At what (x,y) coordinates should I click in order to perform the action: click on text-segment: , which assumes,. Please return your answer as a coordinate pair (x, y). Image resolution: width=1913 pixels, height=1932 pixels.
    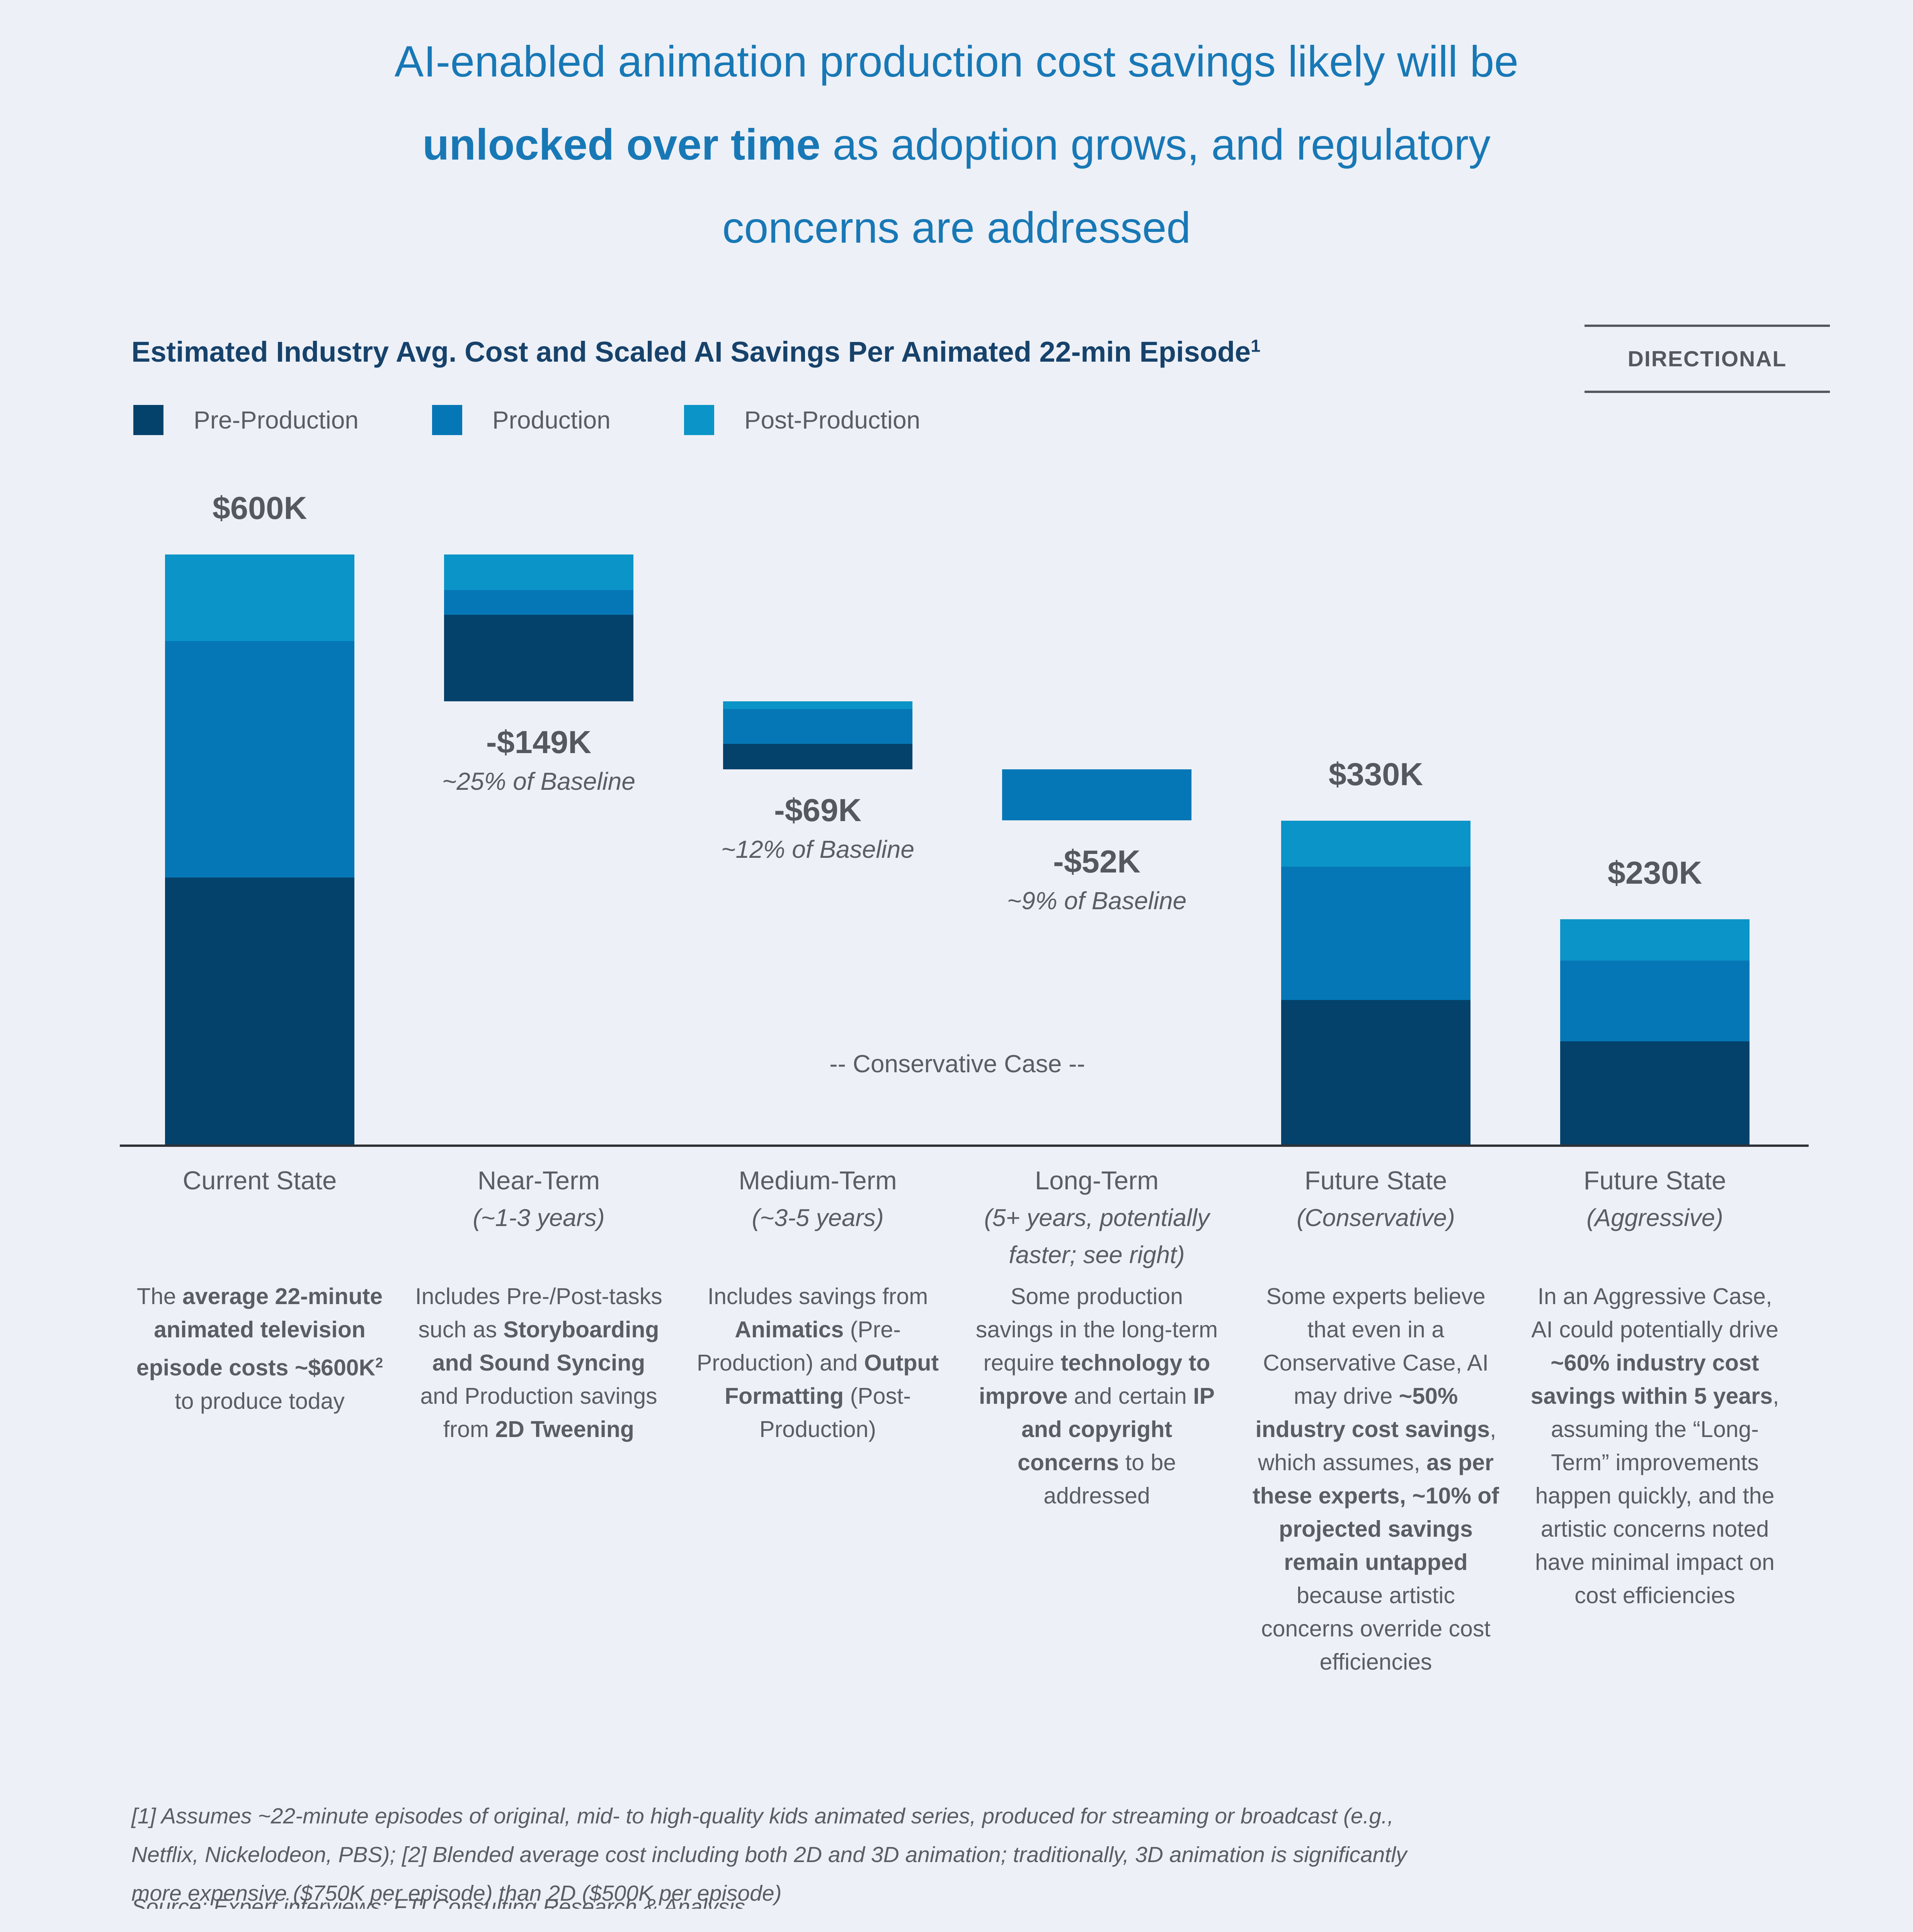
    Looking at the image, I should click on (1377, 1446).